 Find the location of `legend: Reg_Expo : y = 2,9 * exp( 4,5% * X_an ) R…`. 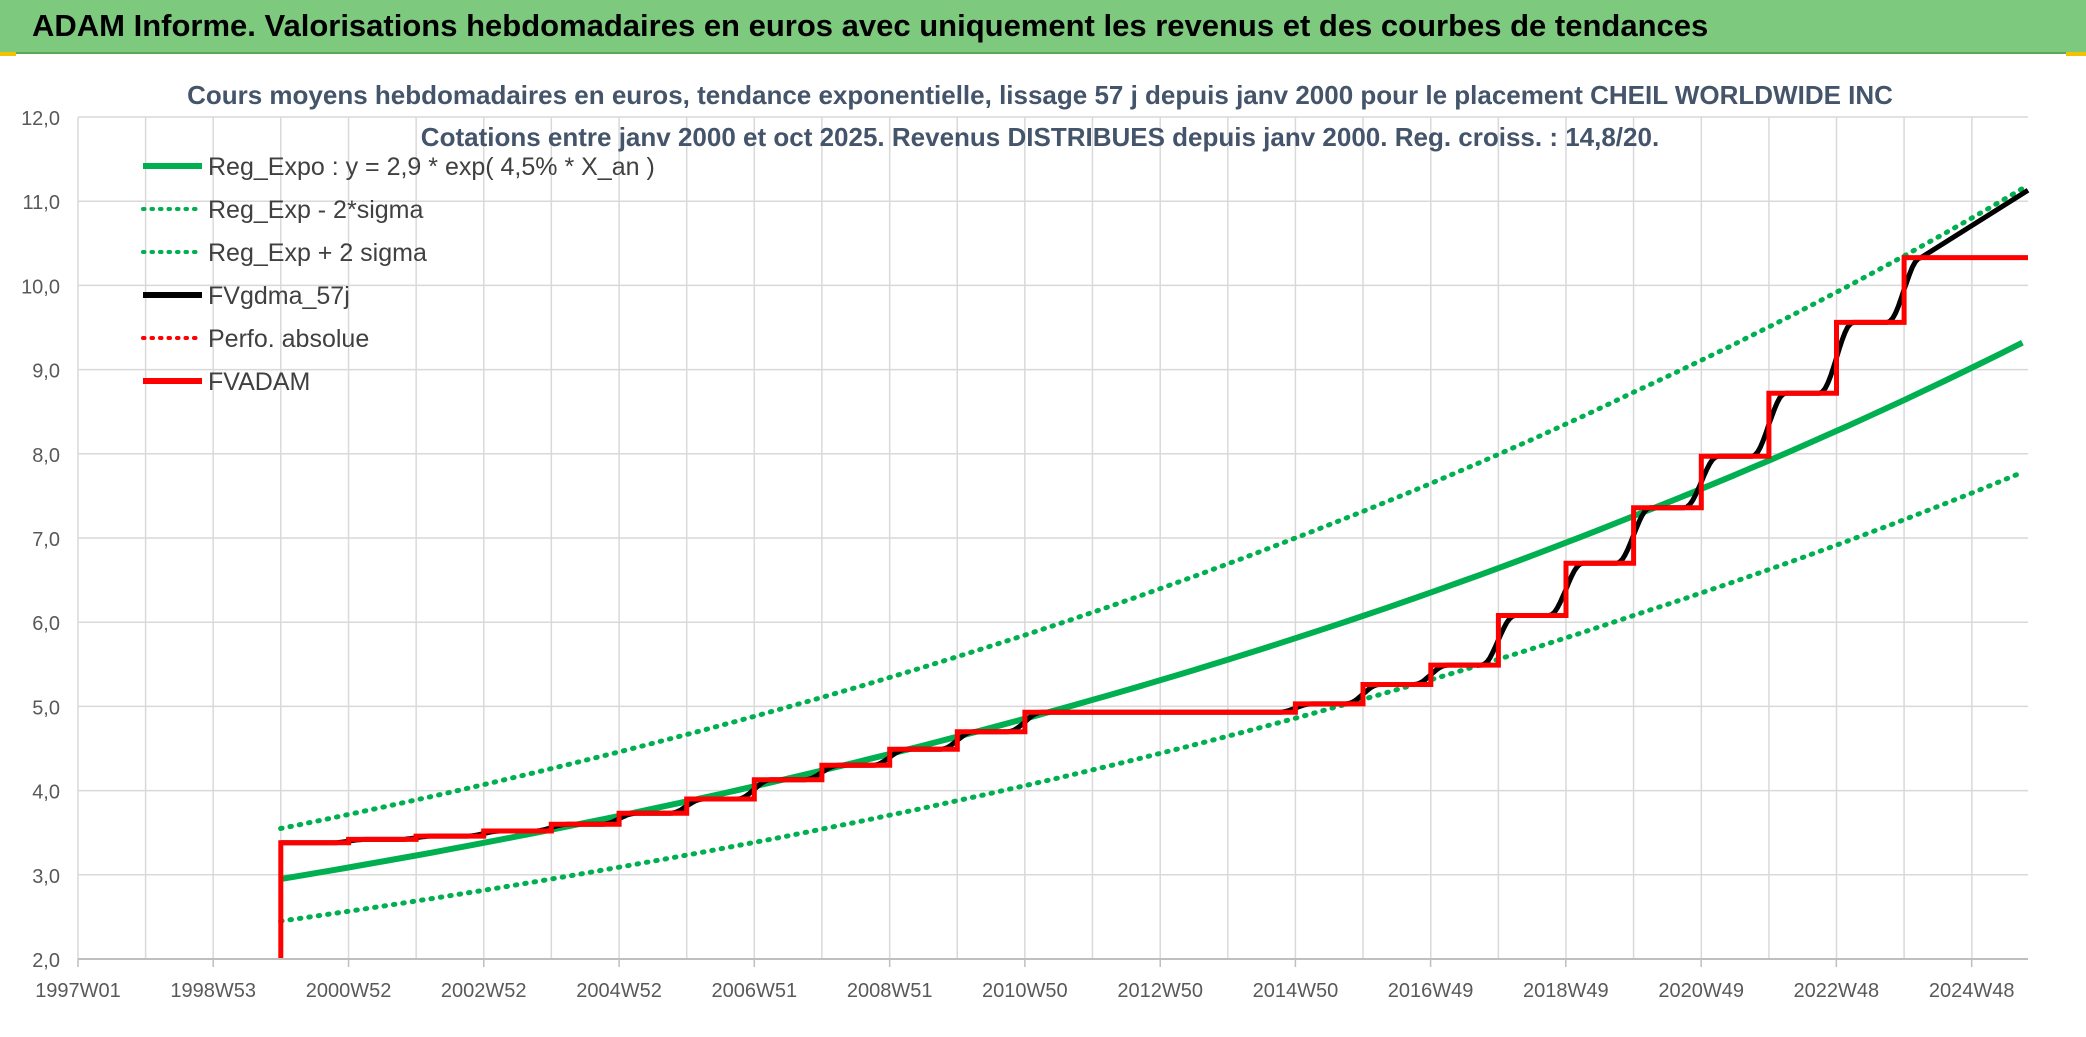

legend: Reg_Expo : y = 2,9 * exp( 4,5% * X_an ) R… is located at coordinates (398, 274).